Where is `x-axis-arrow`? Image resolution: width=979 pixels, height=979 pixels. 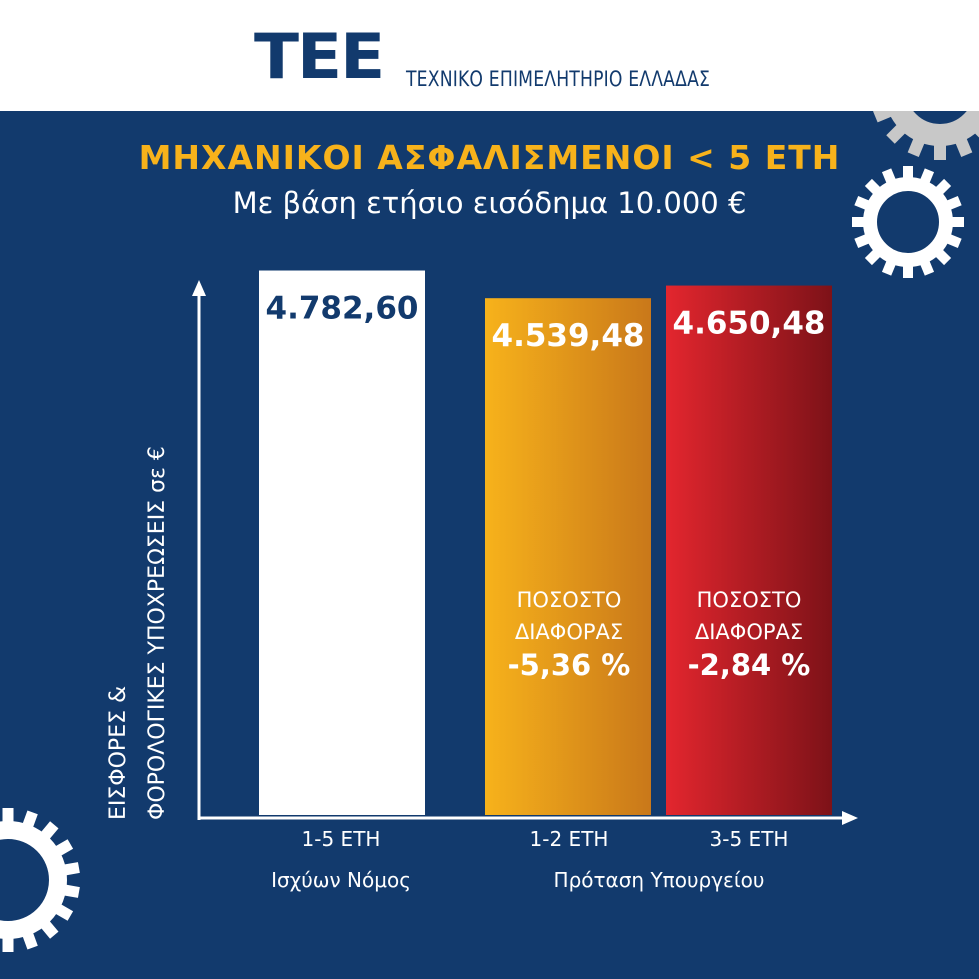 x-axis-arrow is located at coordinates (850, 818).